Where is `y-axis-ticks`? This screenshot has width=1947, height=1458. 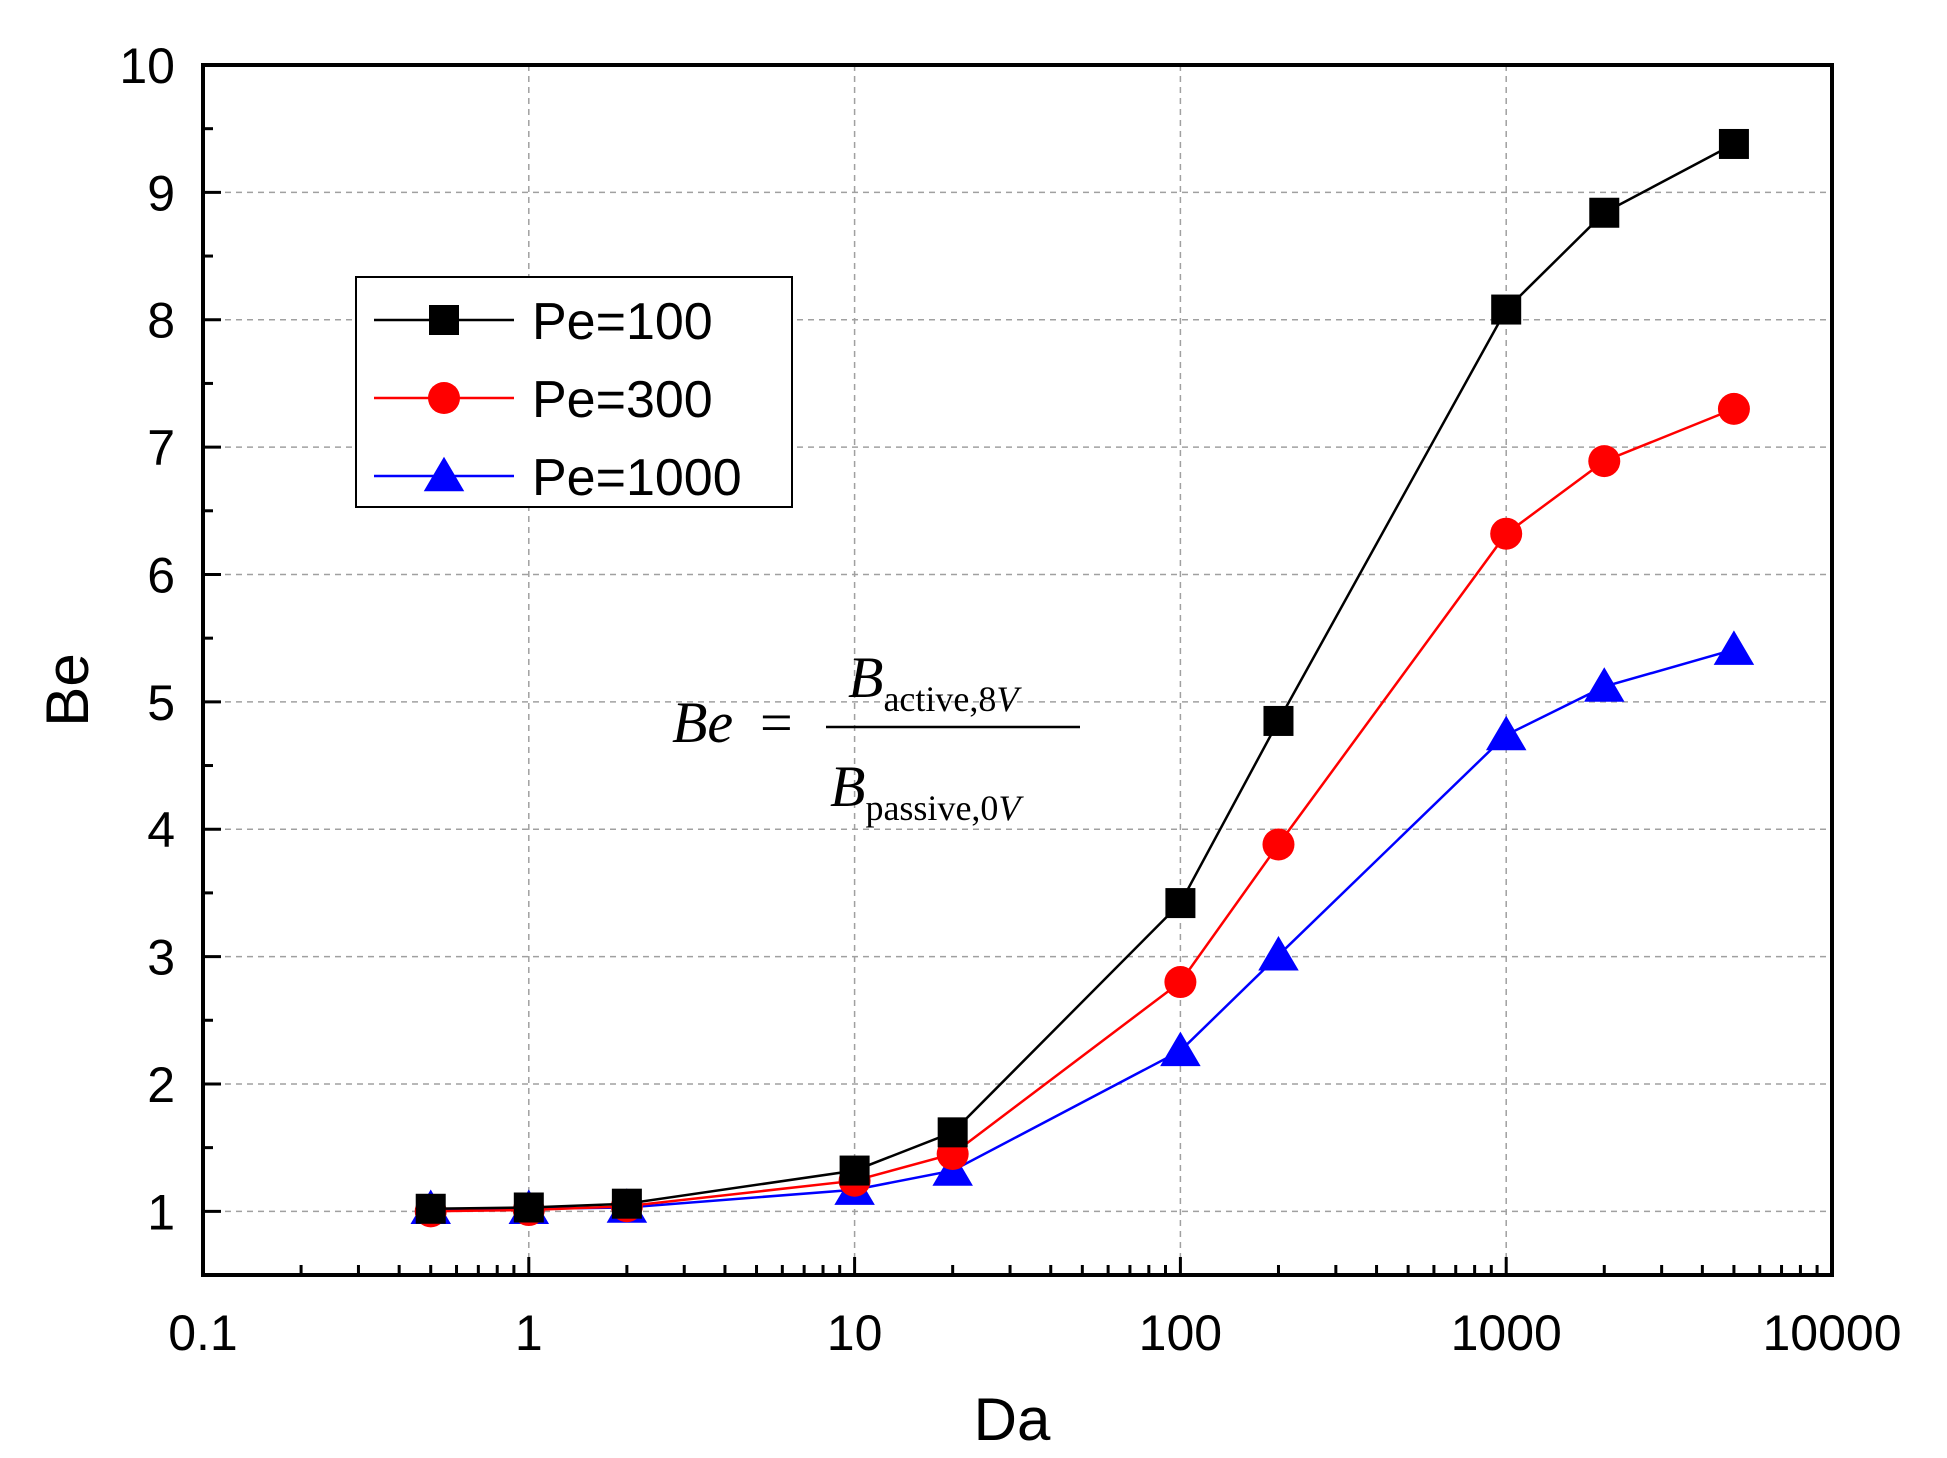 y-axis-ticks is located at coordinates (212, 670).